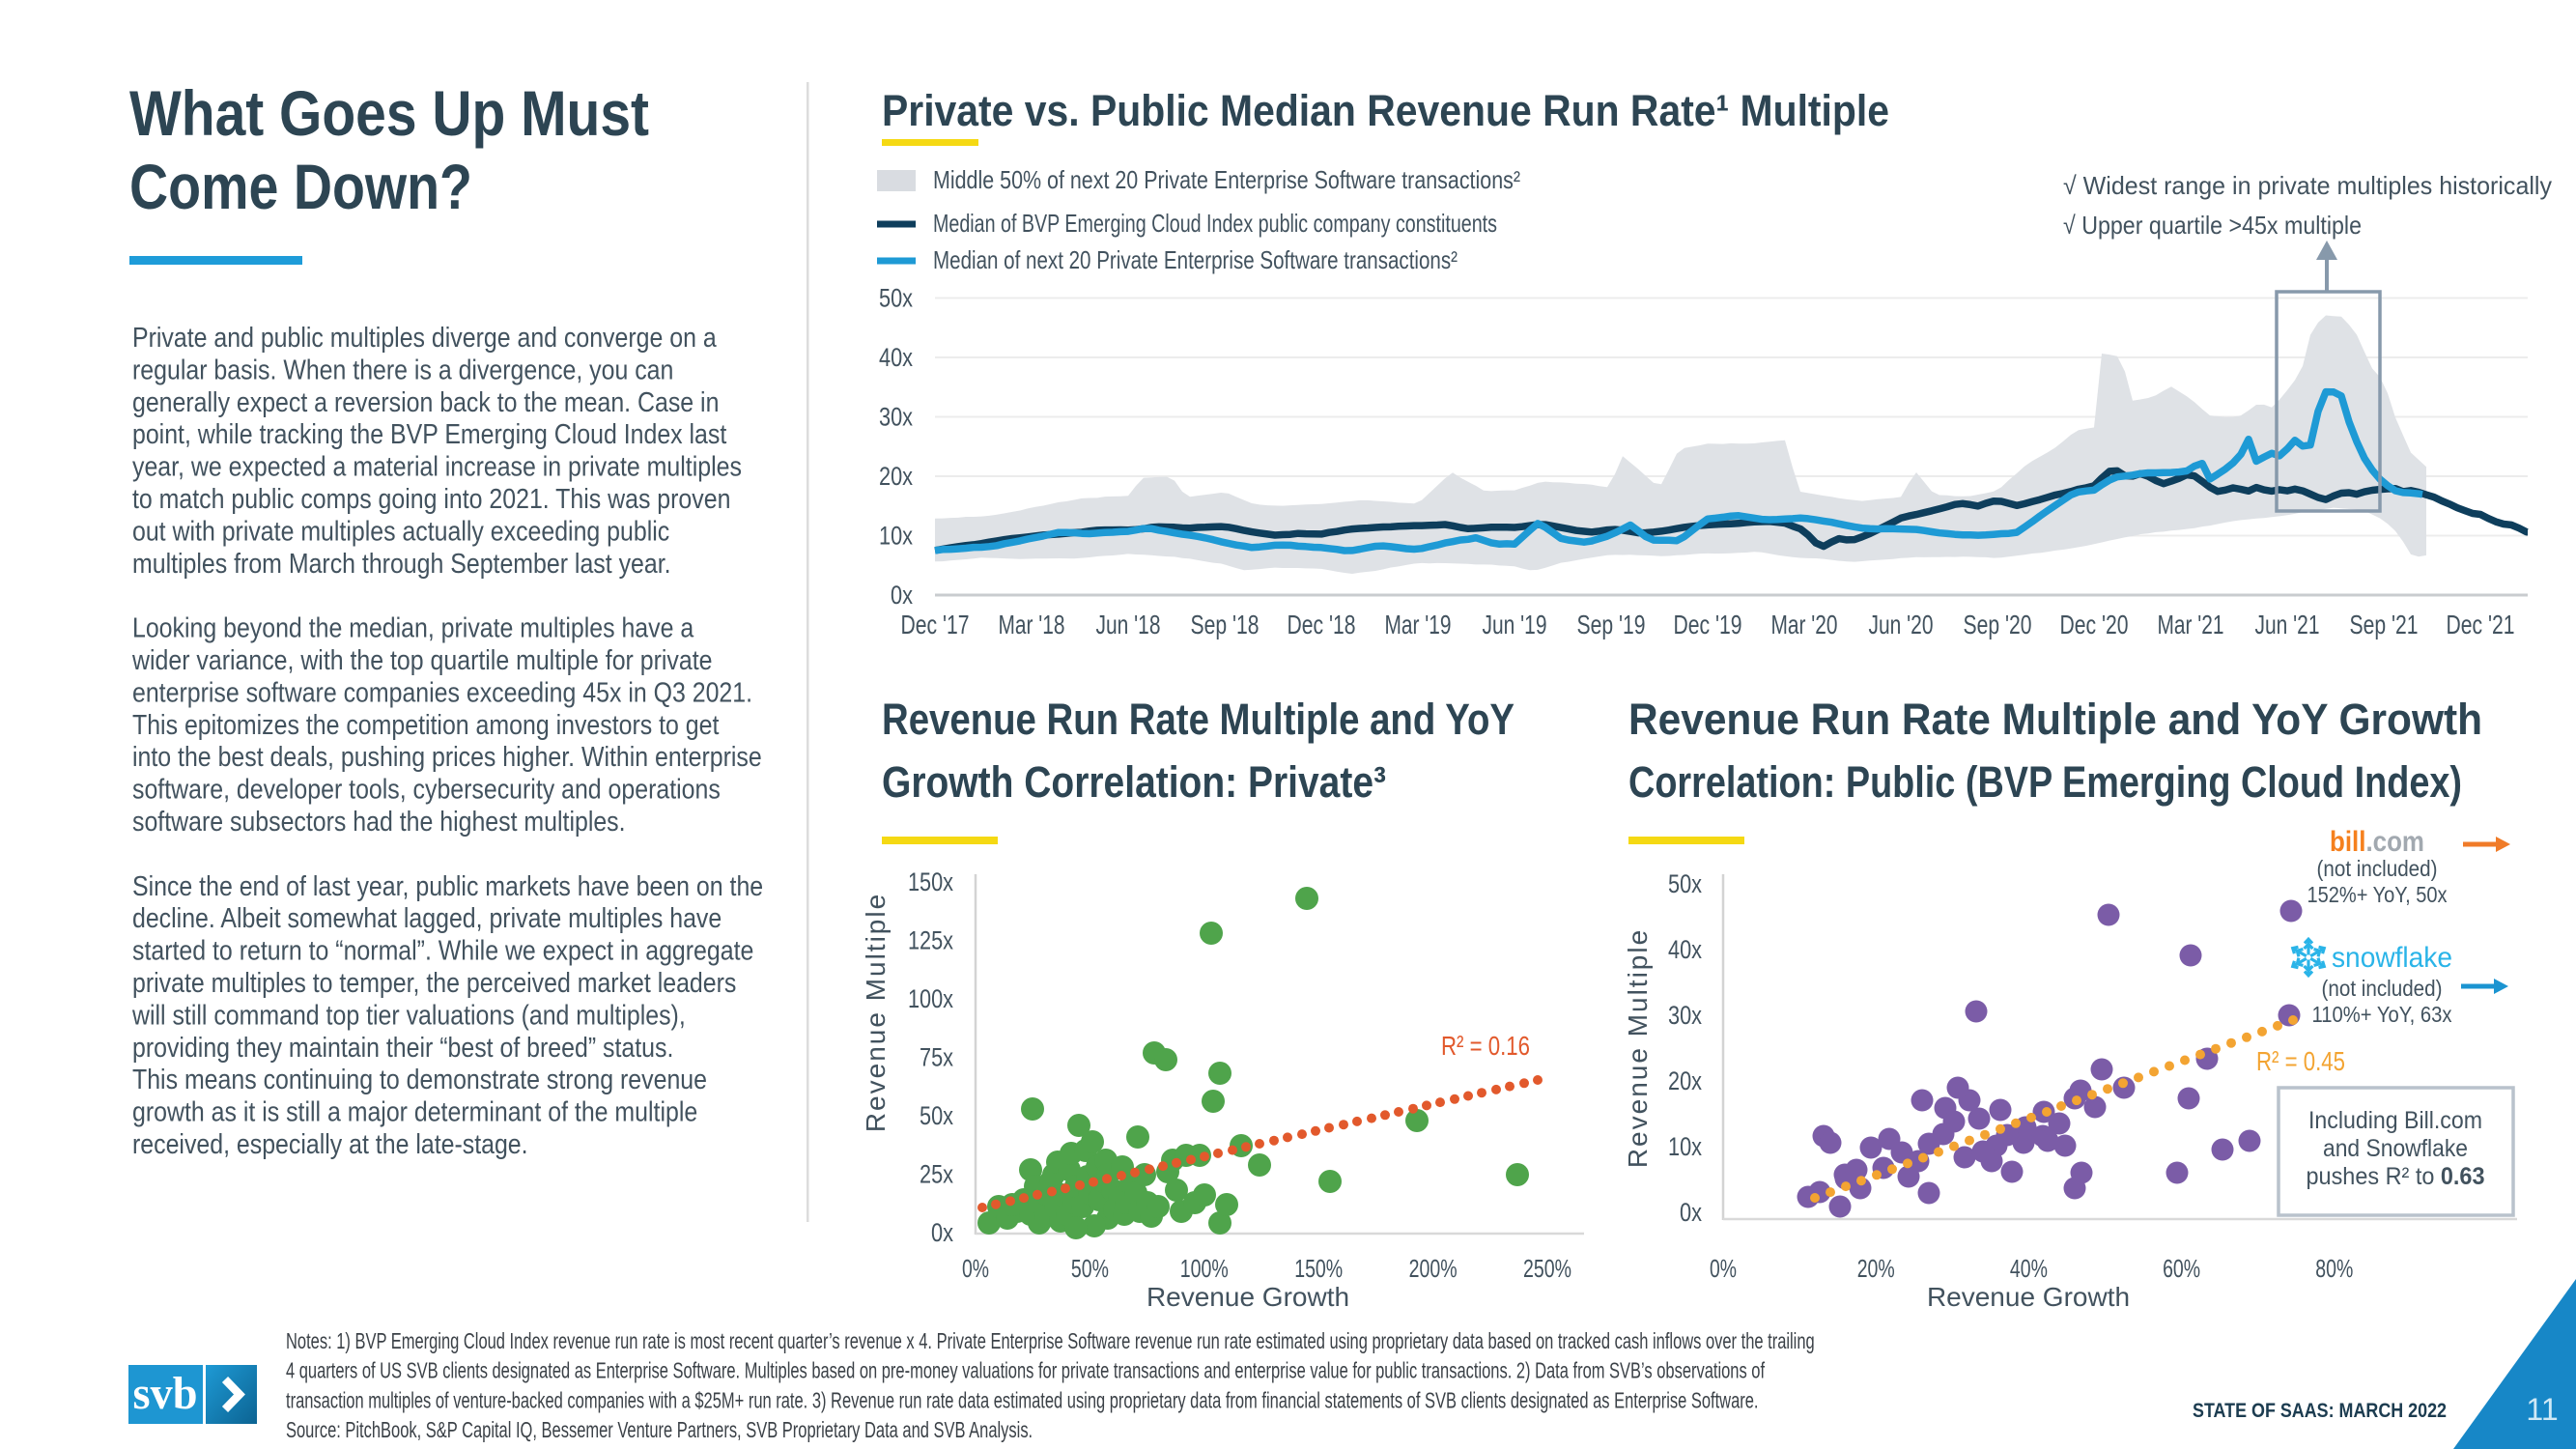  Describe the element at coordinates (1876, 1268) in the screenshot. I see `svg-text: 20%` at that location.